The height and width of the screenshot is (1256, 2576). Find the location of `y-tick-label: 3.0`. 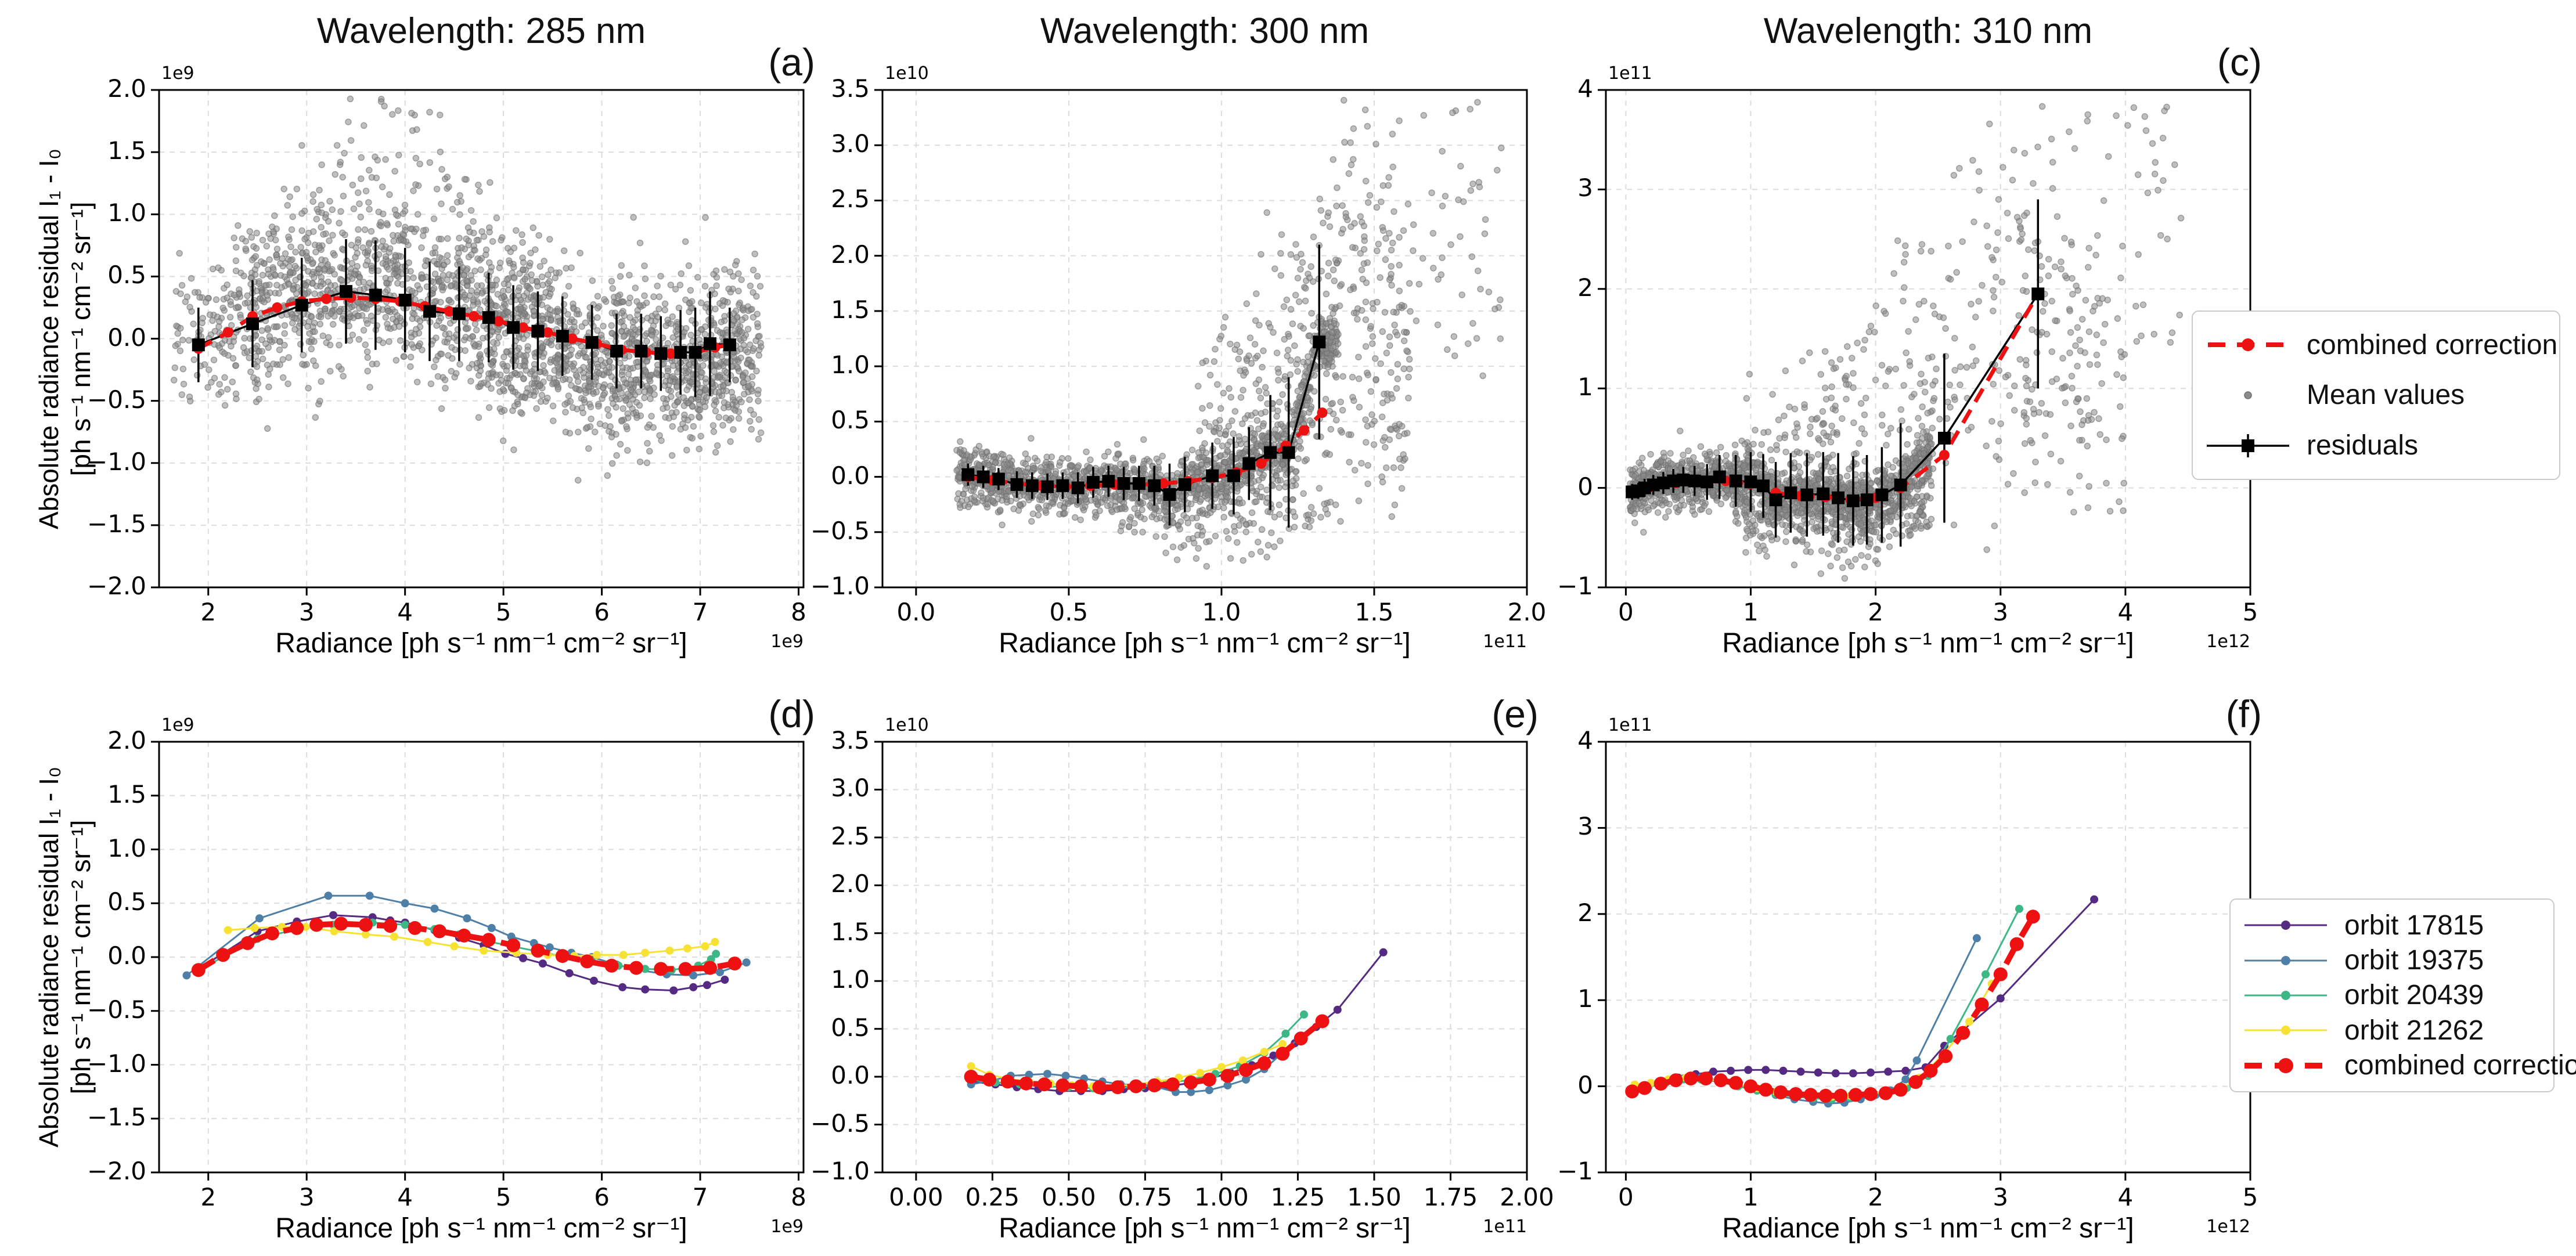

y-tick-label: 3.0 is located at coordinates (850, 143).